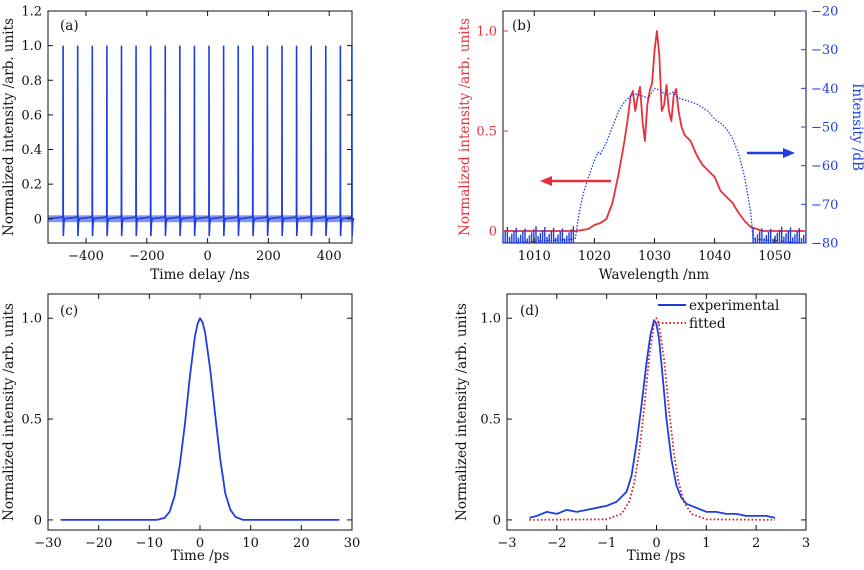  I want to click on panel-a-frame, so click(200, 127).